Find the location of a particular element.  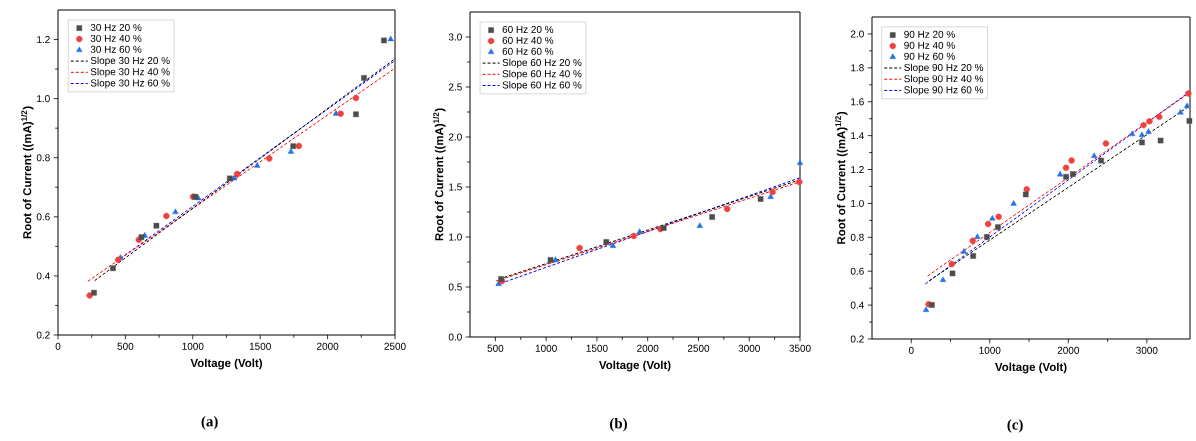

legend-label: 30 Hz 60 % is located at coordinates (116, 49).